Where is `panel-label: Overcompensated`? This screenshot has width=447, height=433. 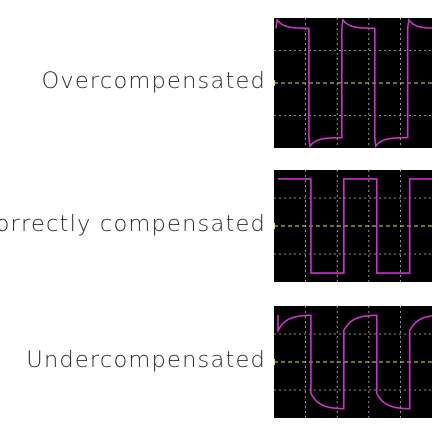 panel-label: Overcompensated is located at coordinates (153, 81).